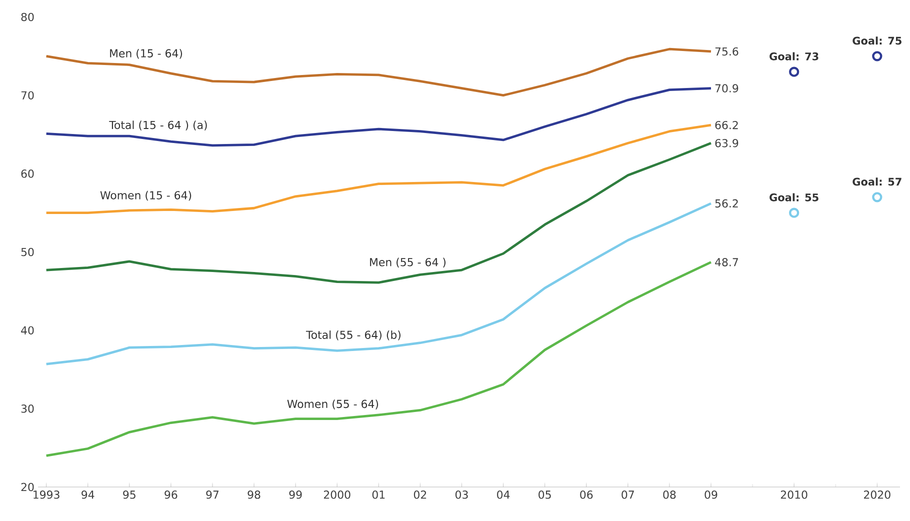 This screenshot has width=910, height=521. I want to click on series-label: Total (15 - 64 ) (a), so click(158, 125).